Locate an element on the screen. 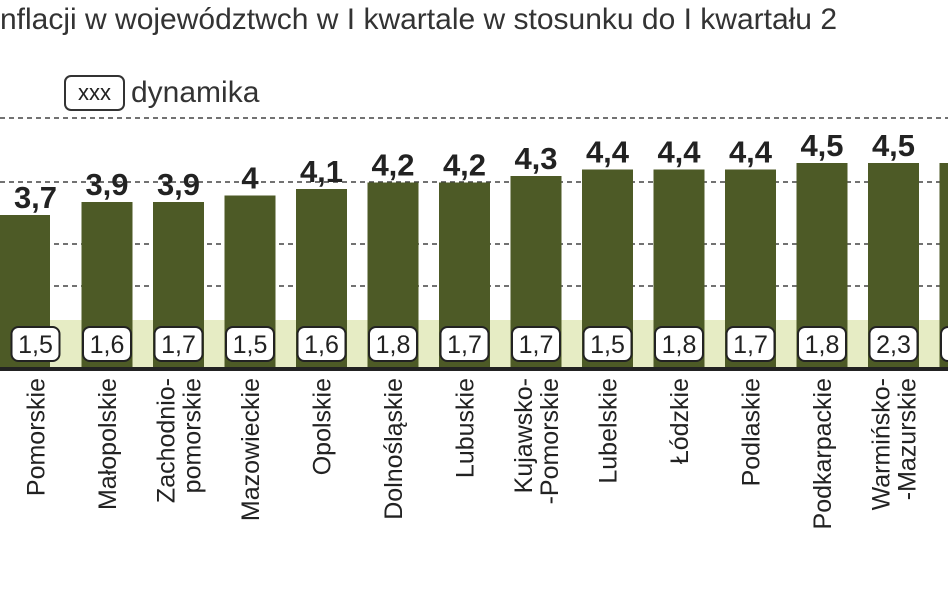 This screenshot has height=593, width=948. dynamics-label-2: 1,6 is located at coordinates (107, 345).